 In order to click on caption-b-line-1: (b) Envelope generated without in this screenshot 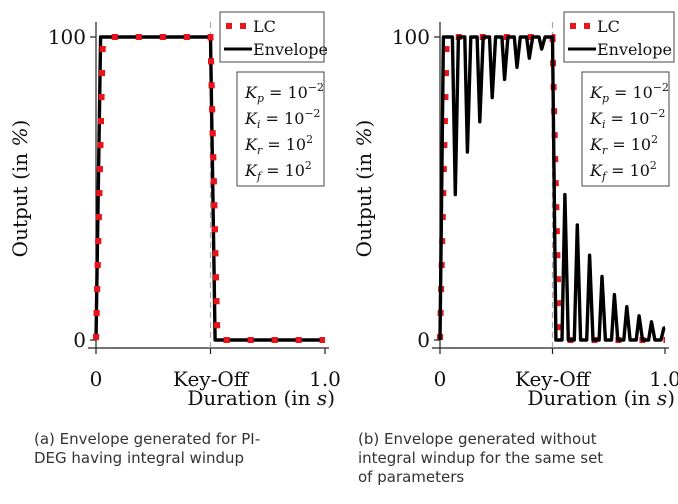, I will do `click(477, 439)`.